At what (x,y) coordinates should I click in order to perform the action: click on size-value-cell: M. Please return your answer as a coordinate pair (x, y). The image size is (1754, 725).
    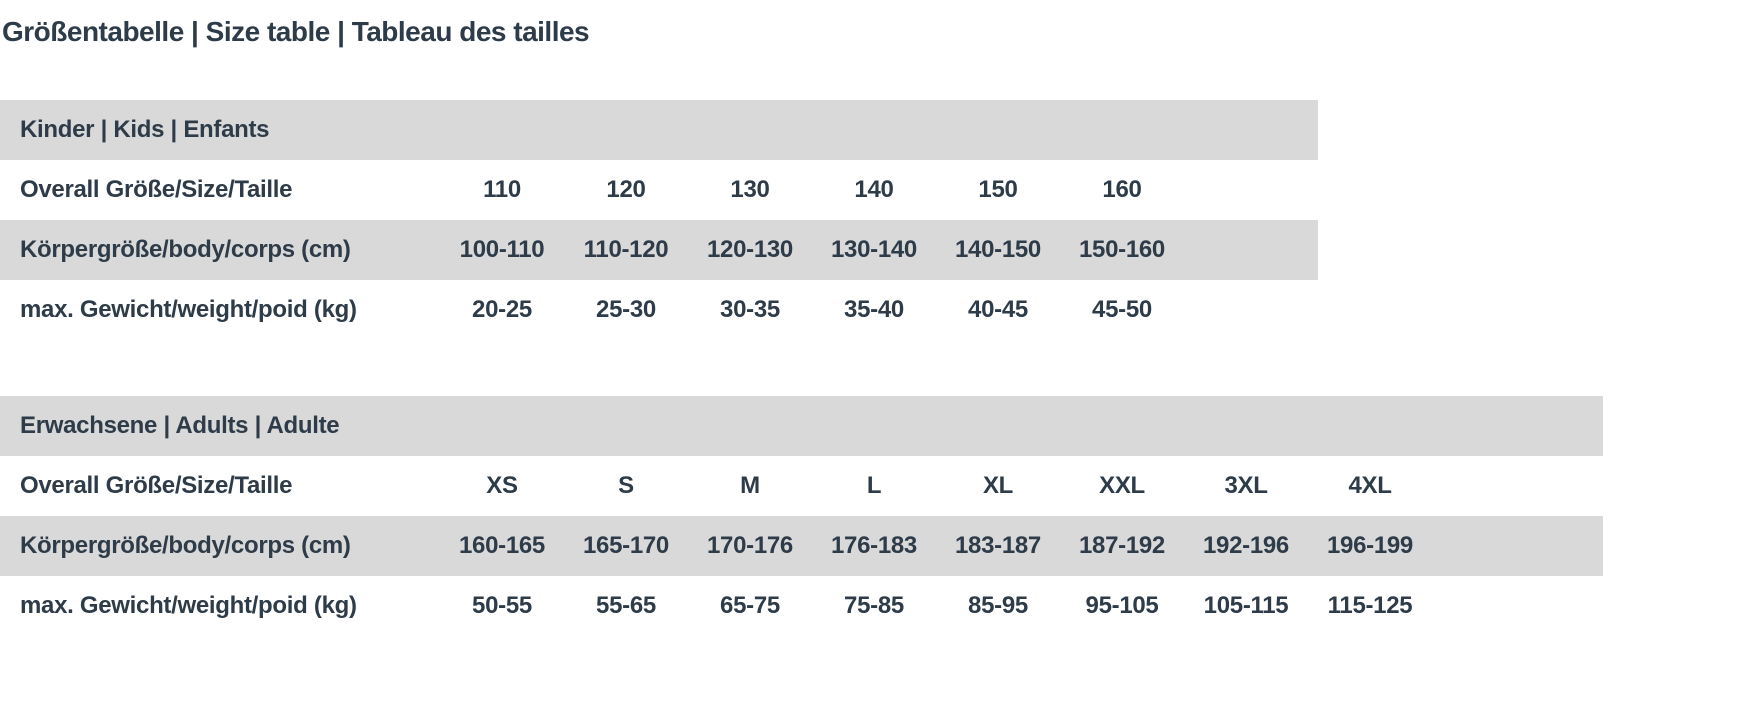
    Looking at the image, I should click on (750, 485).